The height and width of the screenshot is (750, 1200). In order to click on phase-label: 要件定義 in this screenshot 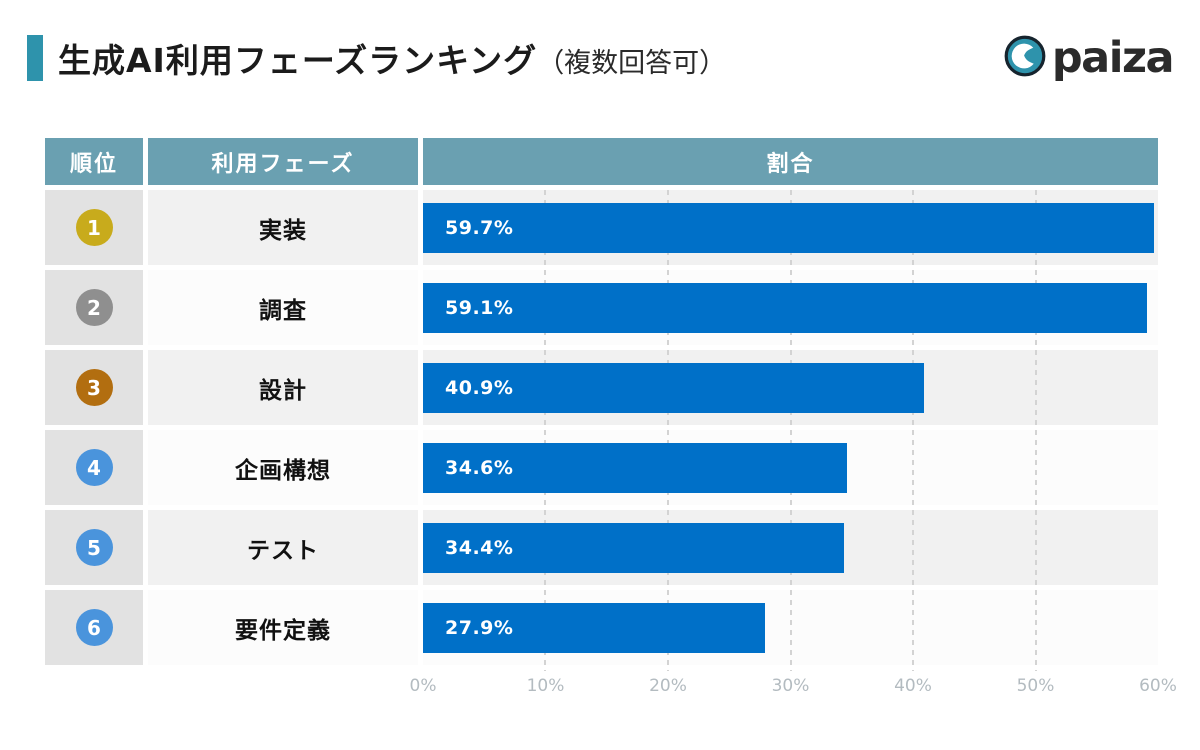, I will do `click(283, 627)`.